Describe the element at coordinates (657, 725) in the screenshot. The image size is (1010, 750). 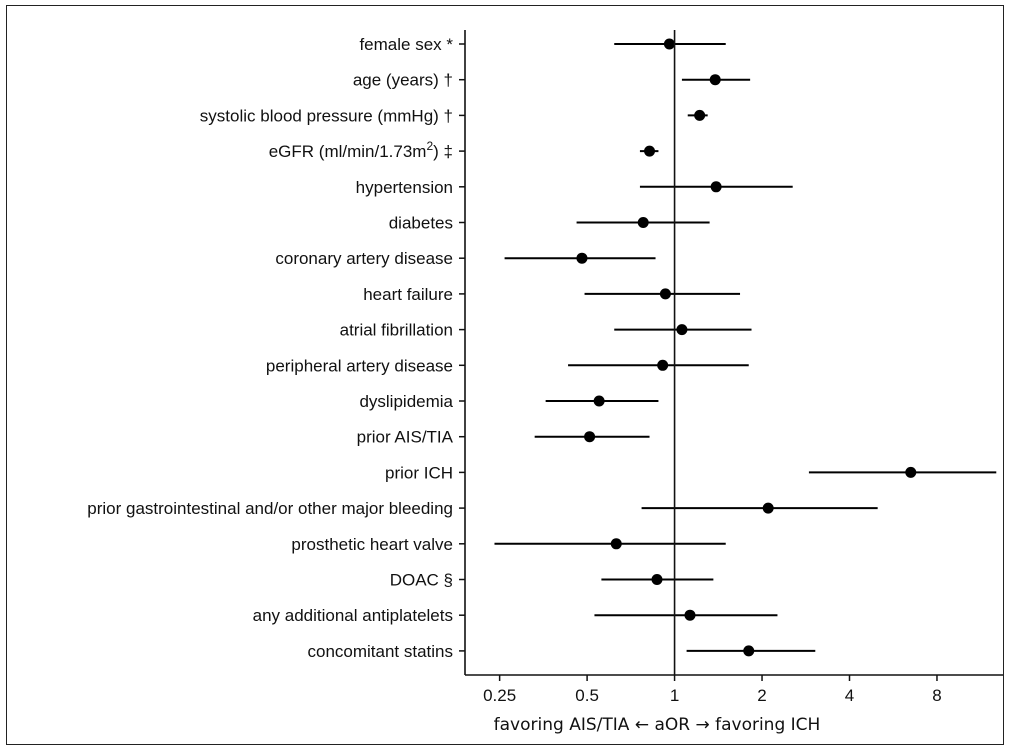
I see `x-axis-title: favoring AIS/TIA ← aOR → favoring ICH` at that location.